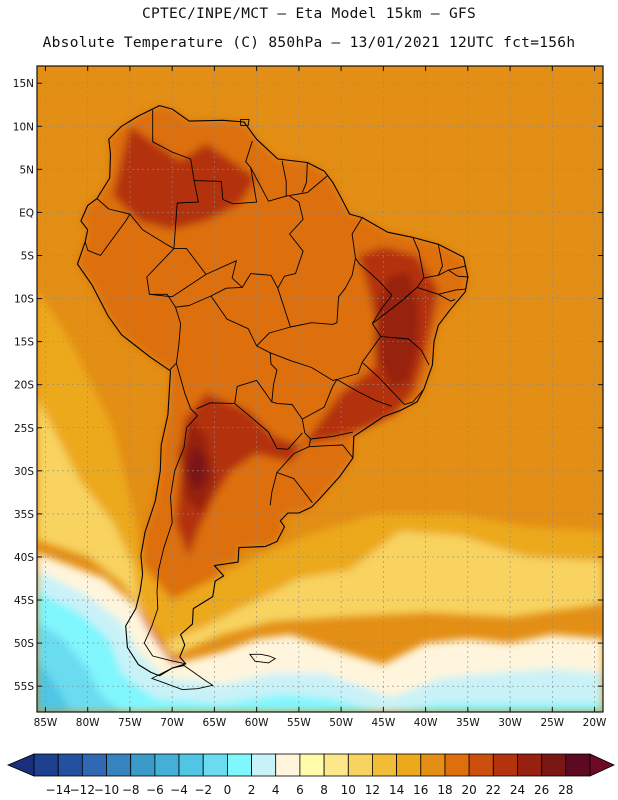 Image resolution: width=618 pixels, height=800 pixels. What do you see at coordinates (257, 723) in the screenshot?
I see `lon-tick-label: 60W` at bounding box center [257, 723].